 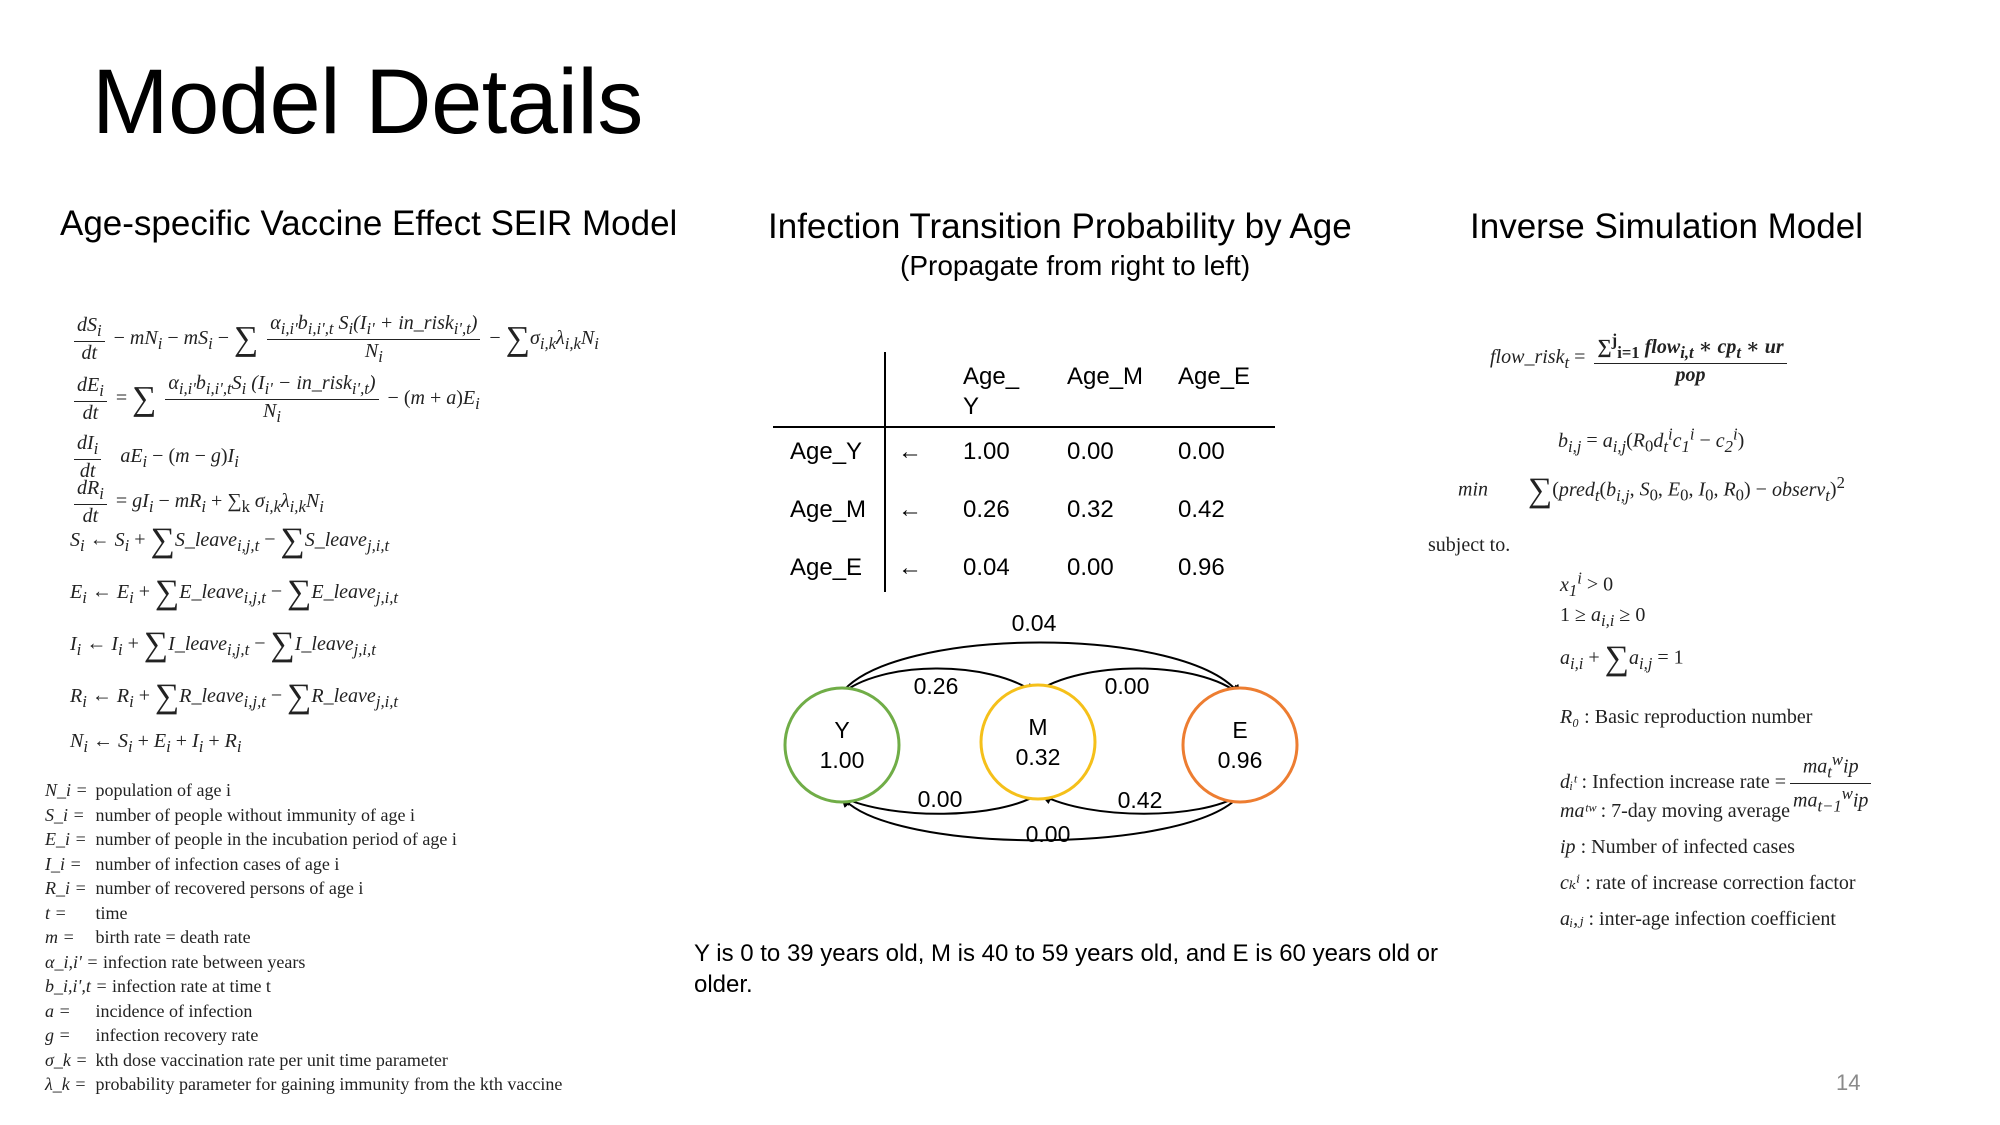 I want to click on definition-text: infection recovery rate, so click(x=177, y=1035).